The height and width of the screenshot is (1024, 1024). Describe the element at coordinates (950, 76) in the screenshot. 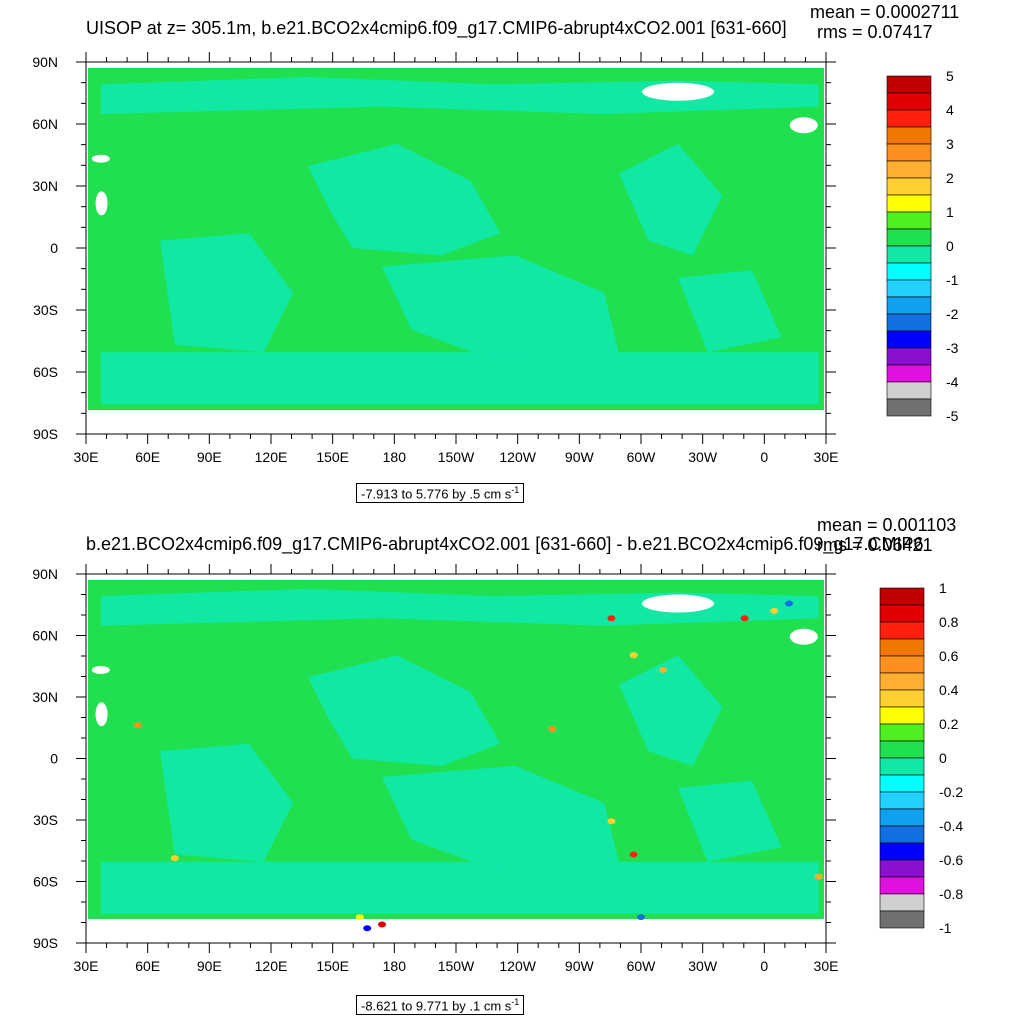

I see `colorbar-label: 5` at that location.